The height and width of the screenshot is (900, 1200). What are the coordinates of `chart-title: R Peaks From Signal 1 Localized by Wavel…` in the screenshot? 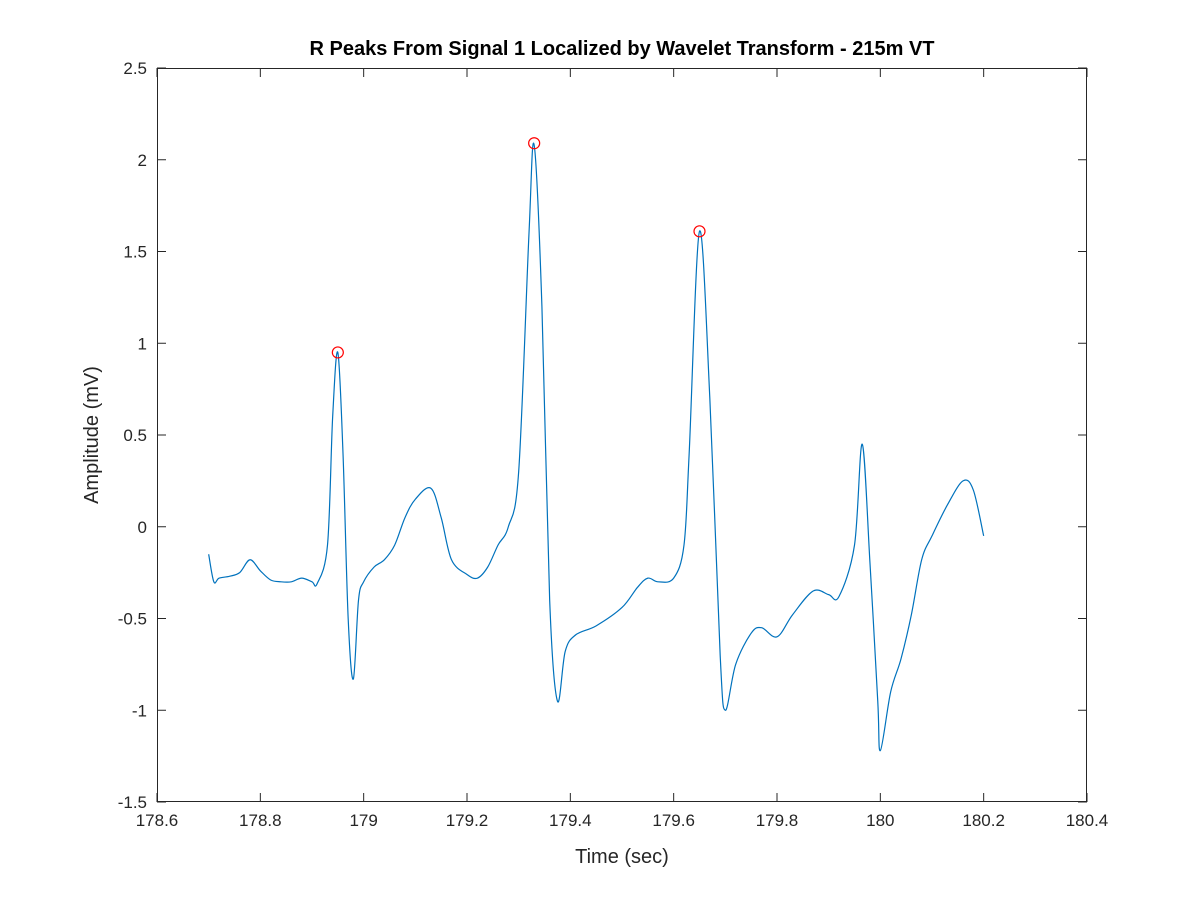 It's located at (621, 49).